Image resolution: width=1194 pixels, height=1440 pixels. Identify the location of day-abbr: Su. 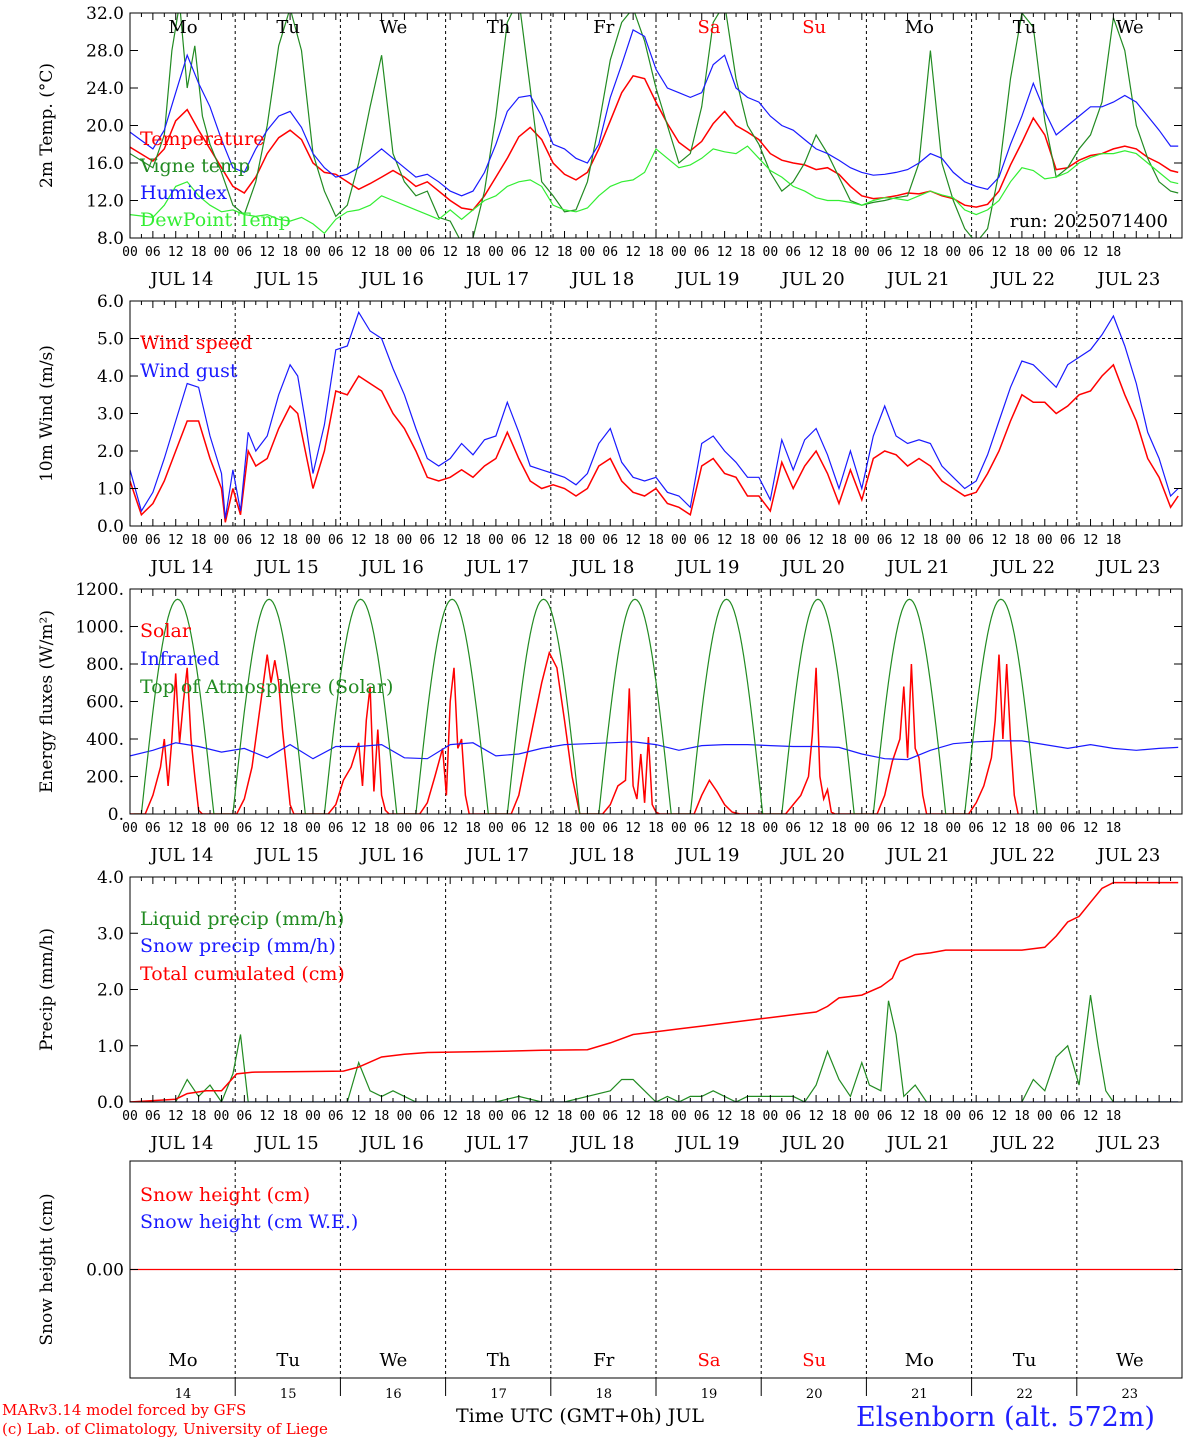
(814, 27).